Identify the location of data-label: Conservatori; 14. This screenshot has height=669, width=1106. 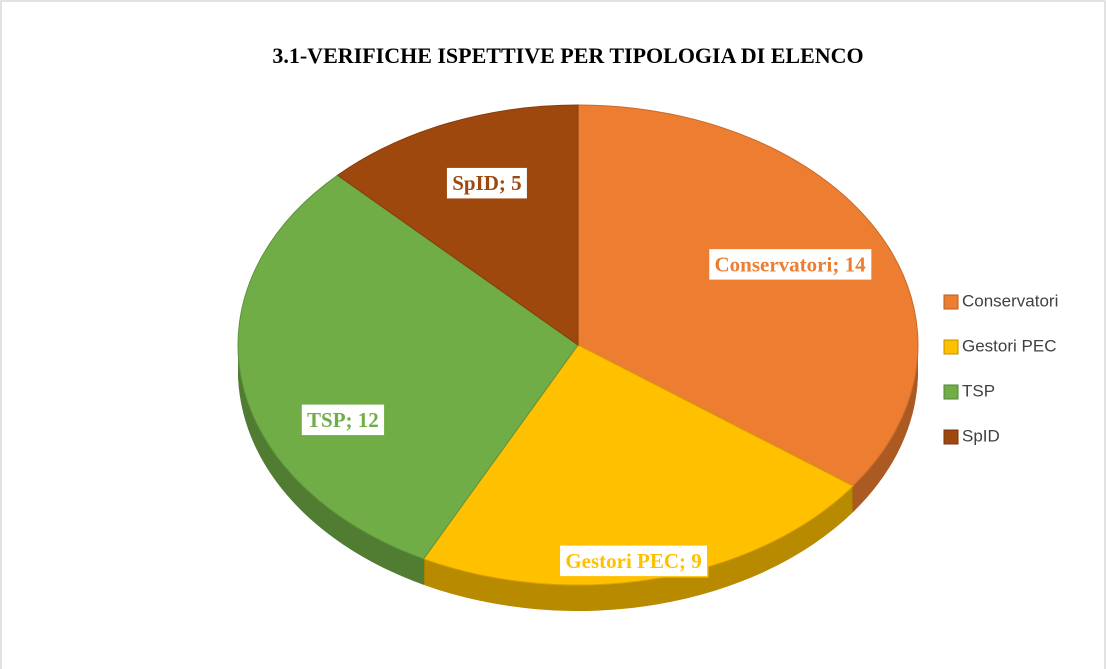
(790, 264).